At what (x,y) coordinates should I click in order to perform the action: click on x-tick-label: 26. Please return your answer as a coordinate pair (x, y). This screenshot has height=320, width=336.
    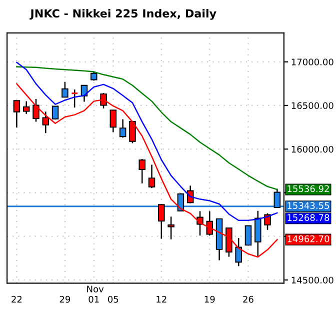
    Looking at the image, I should click on (248, 299).